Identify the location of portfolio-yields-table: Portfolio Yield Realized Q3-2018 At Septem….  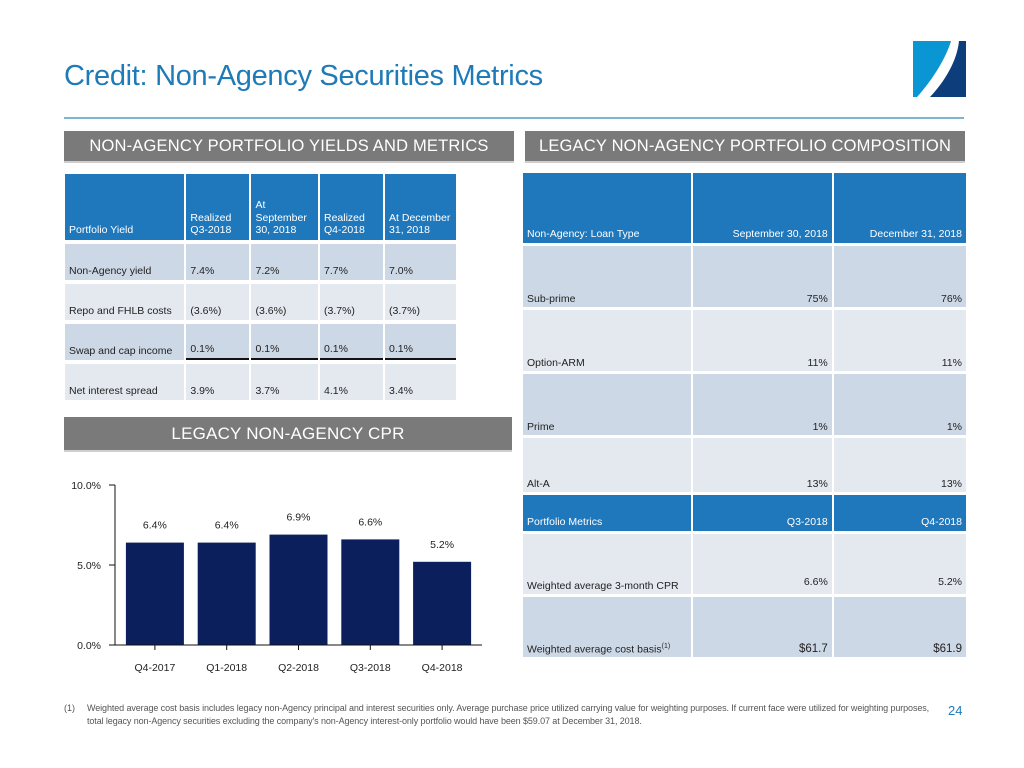
(260, 287).